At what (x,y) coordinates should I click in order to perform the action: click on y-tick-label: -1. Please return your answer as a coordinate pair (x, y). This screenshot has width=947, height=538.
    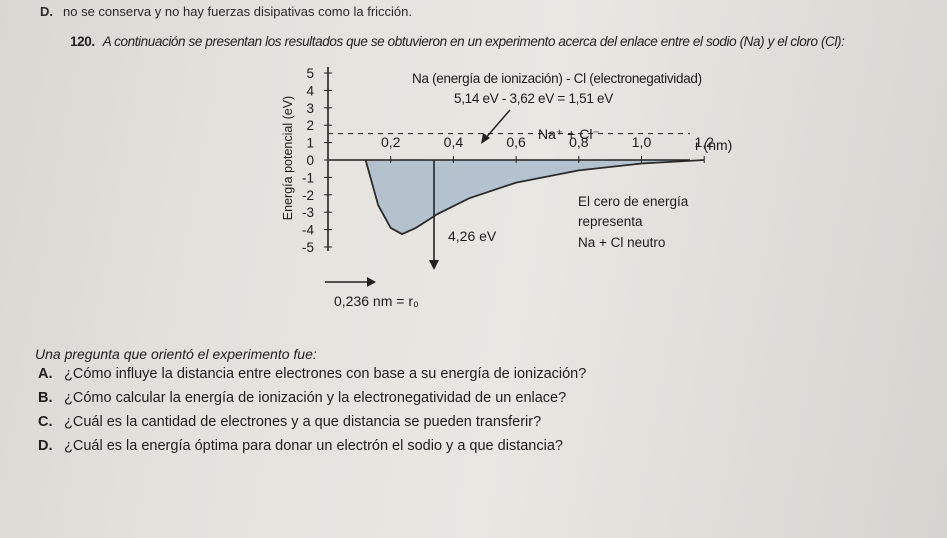
    Looking at the image, I should click on (308, 177).